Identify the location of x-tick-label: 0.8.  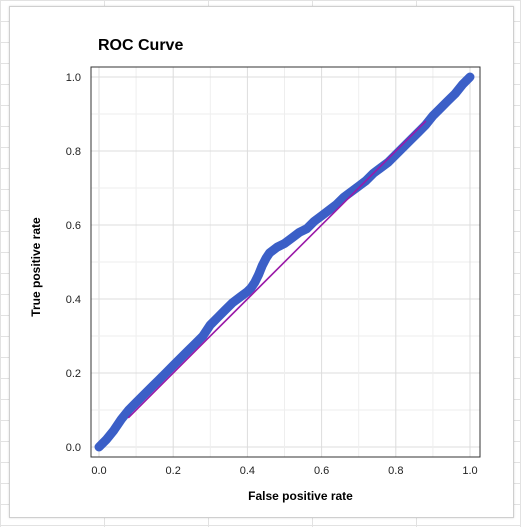
(395, 471).